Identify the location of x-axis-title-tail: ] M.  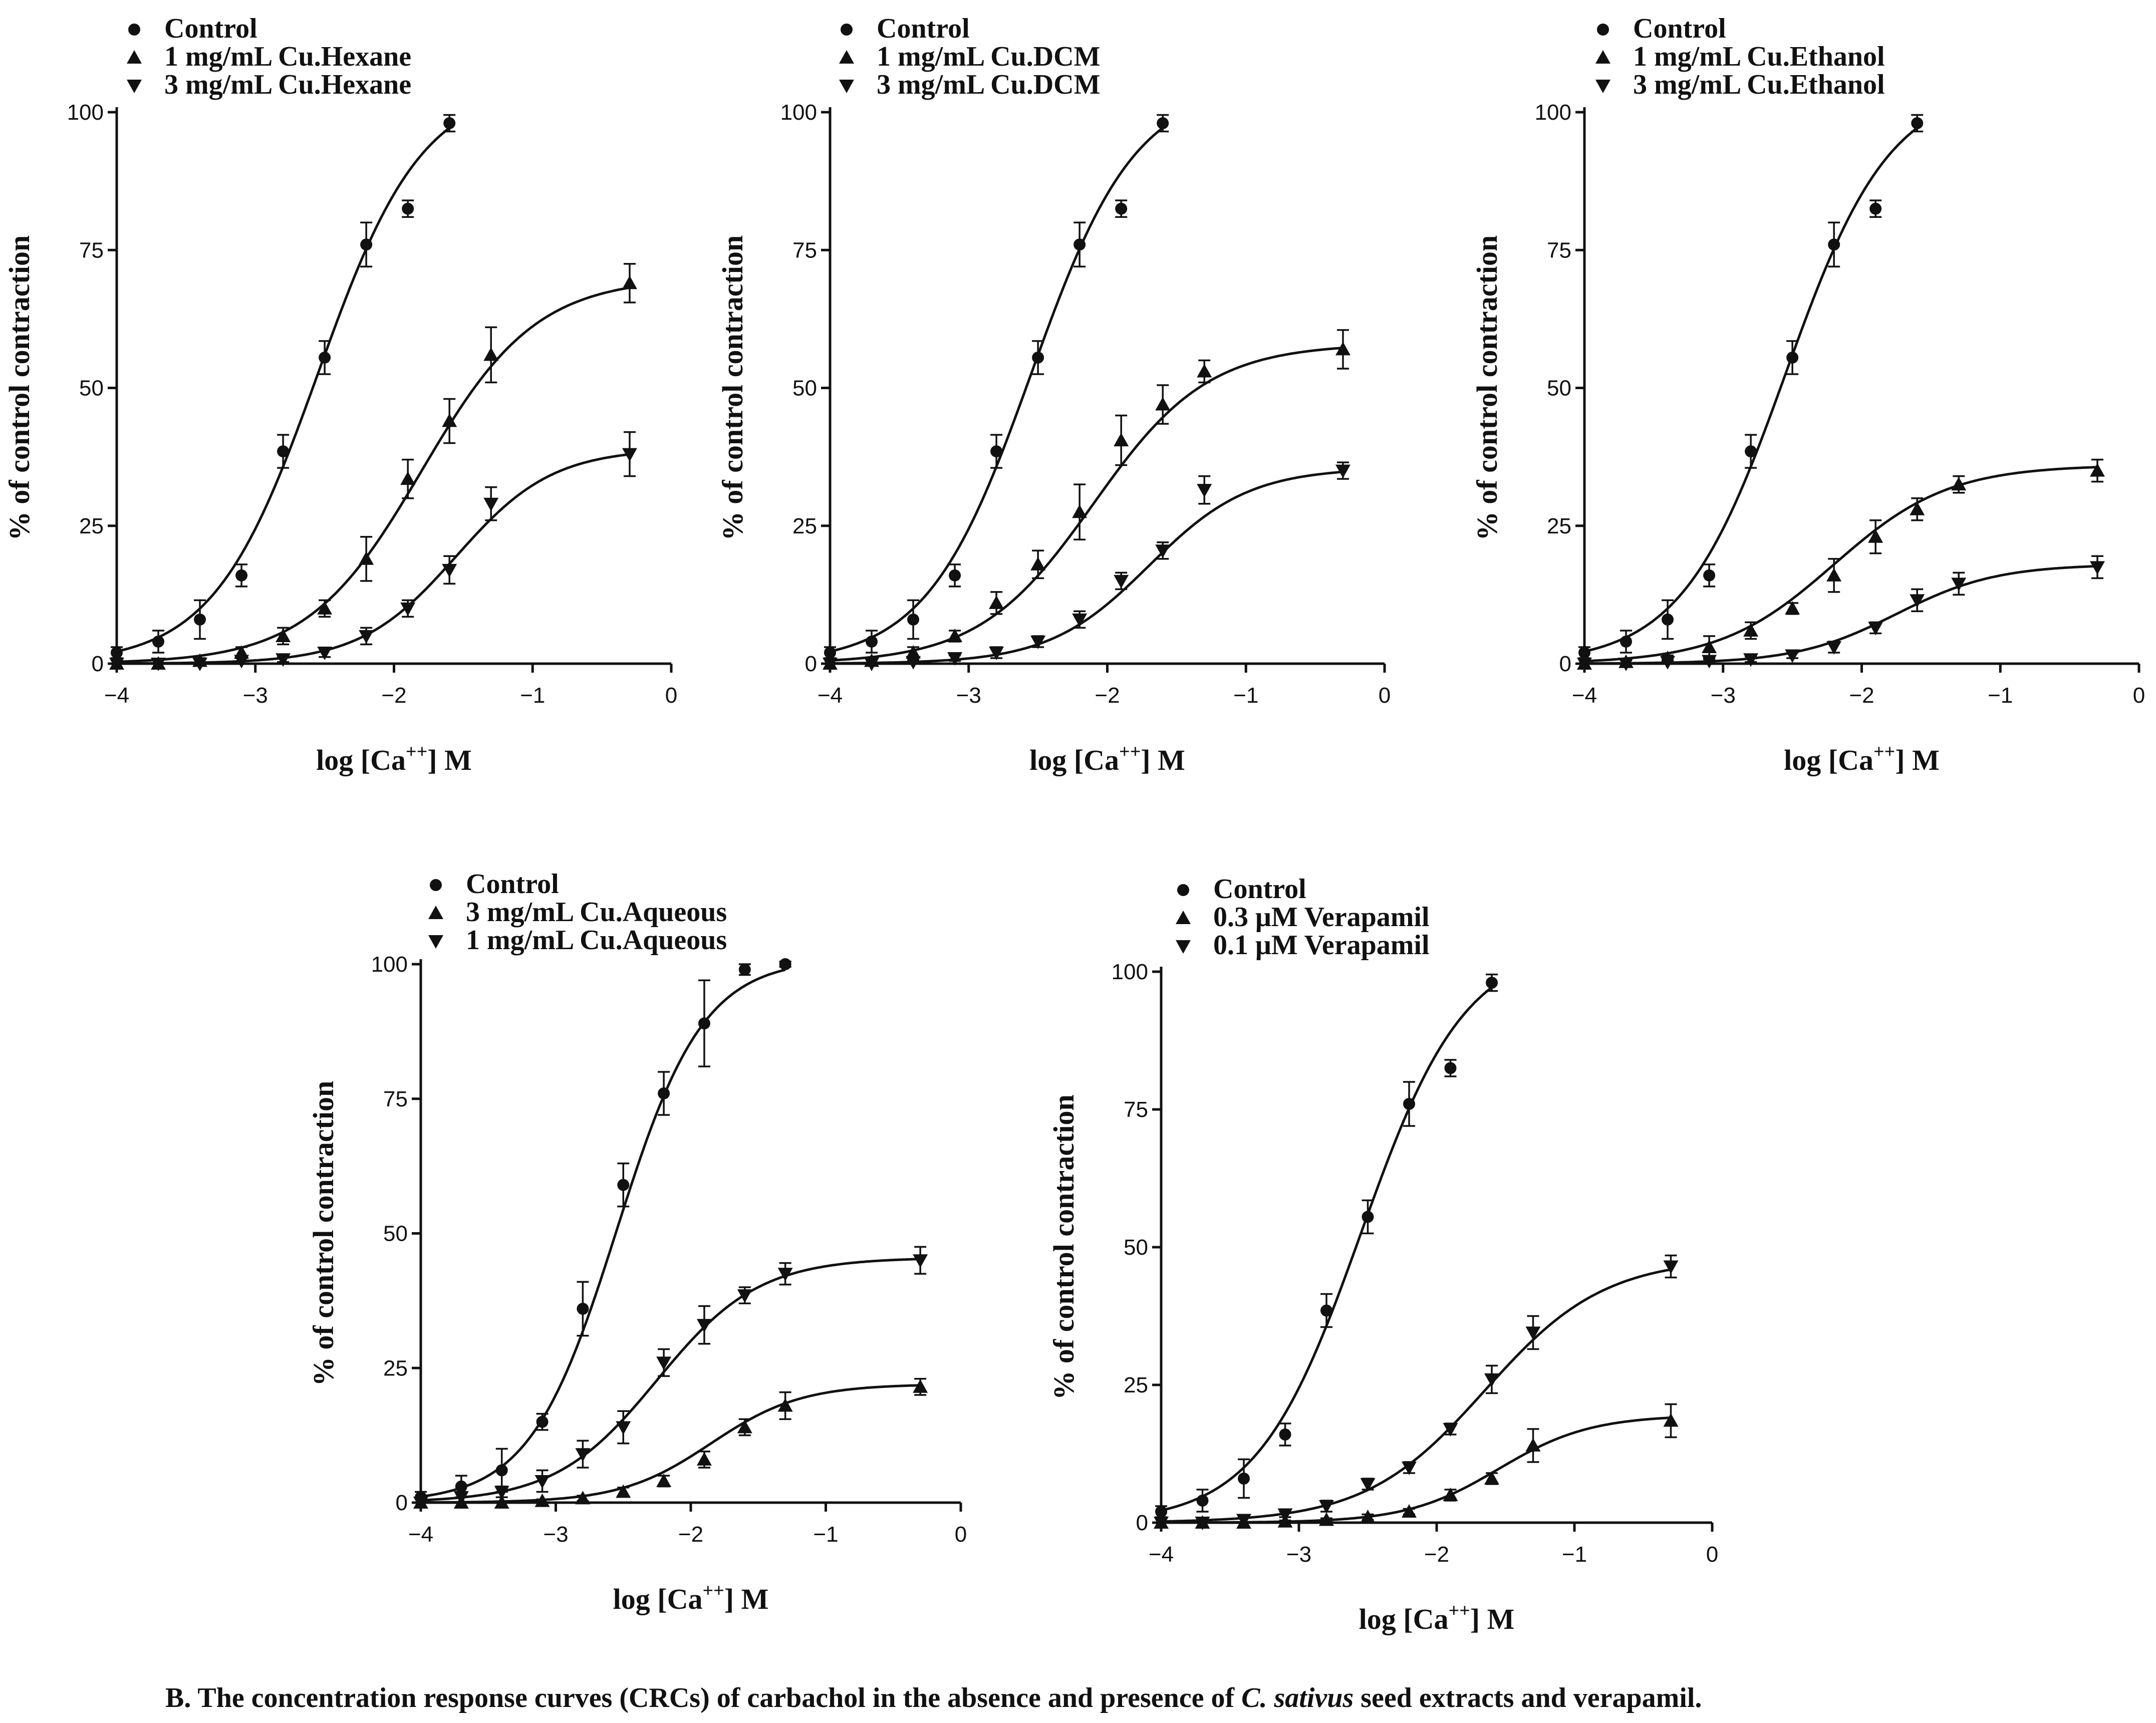
(449, 760).